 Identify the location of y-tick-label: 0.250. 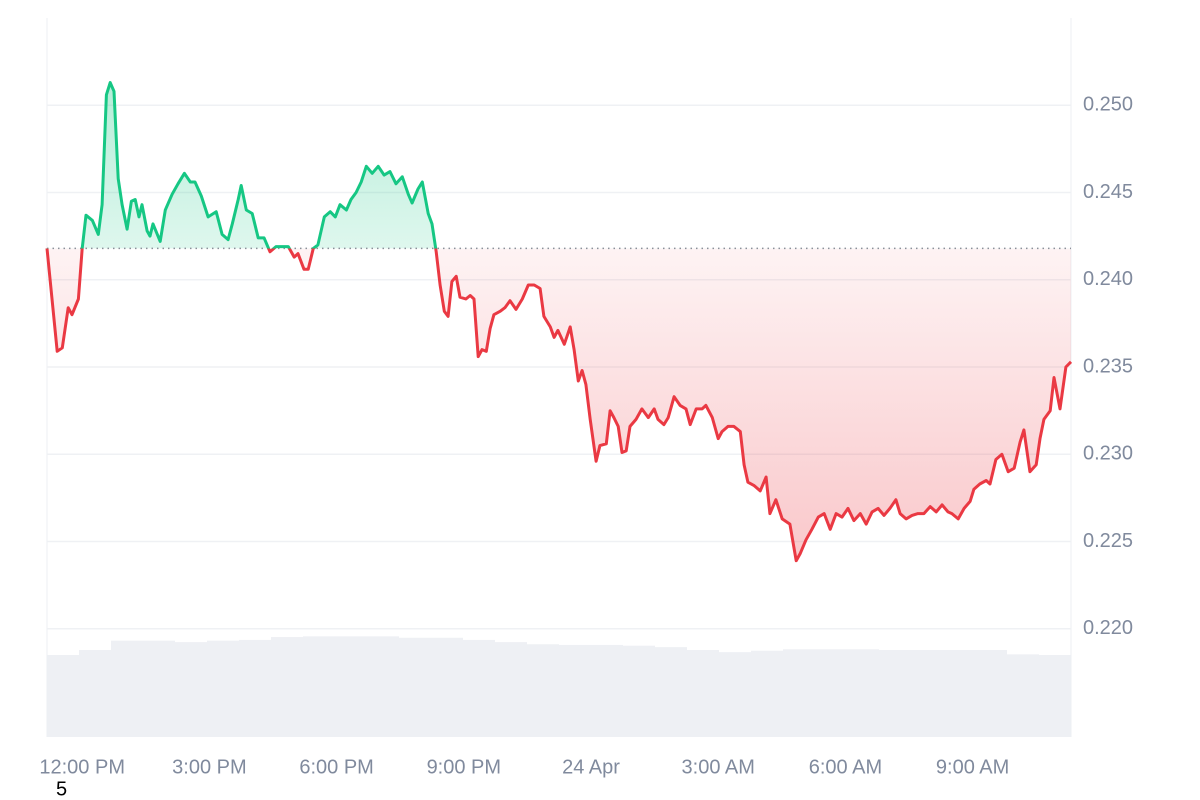
(1108, 105).